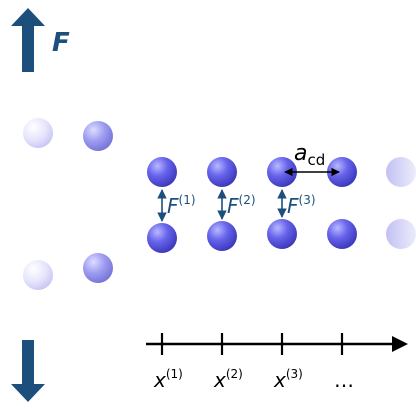 This screenshot has width=416, height=408. I want to click on axis-label-sup-2: (2), so click(234, 374).